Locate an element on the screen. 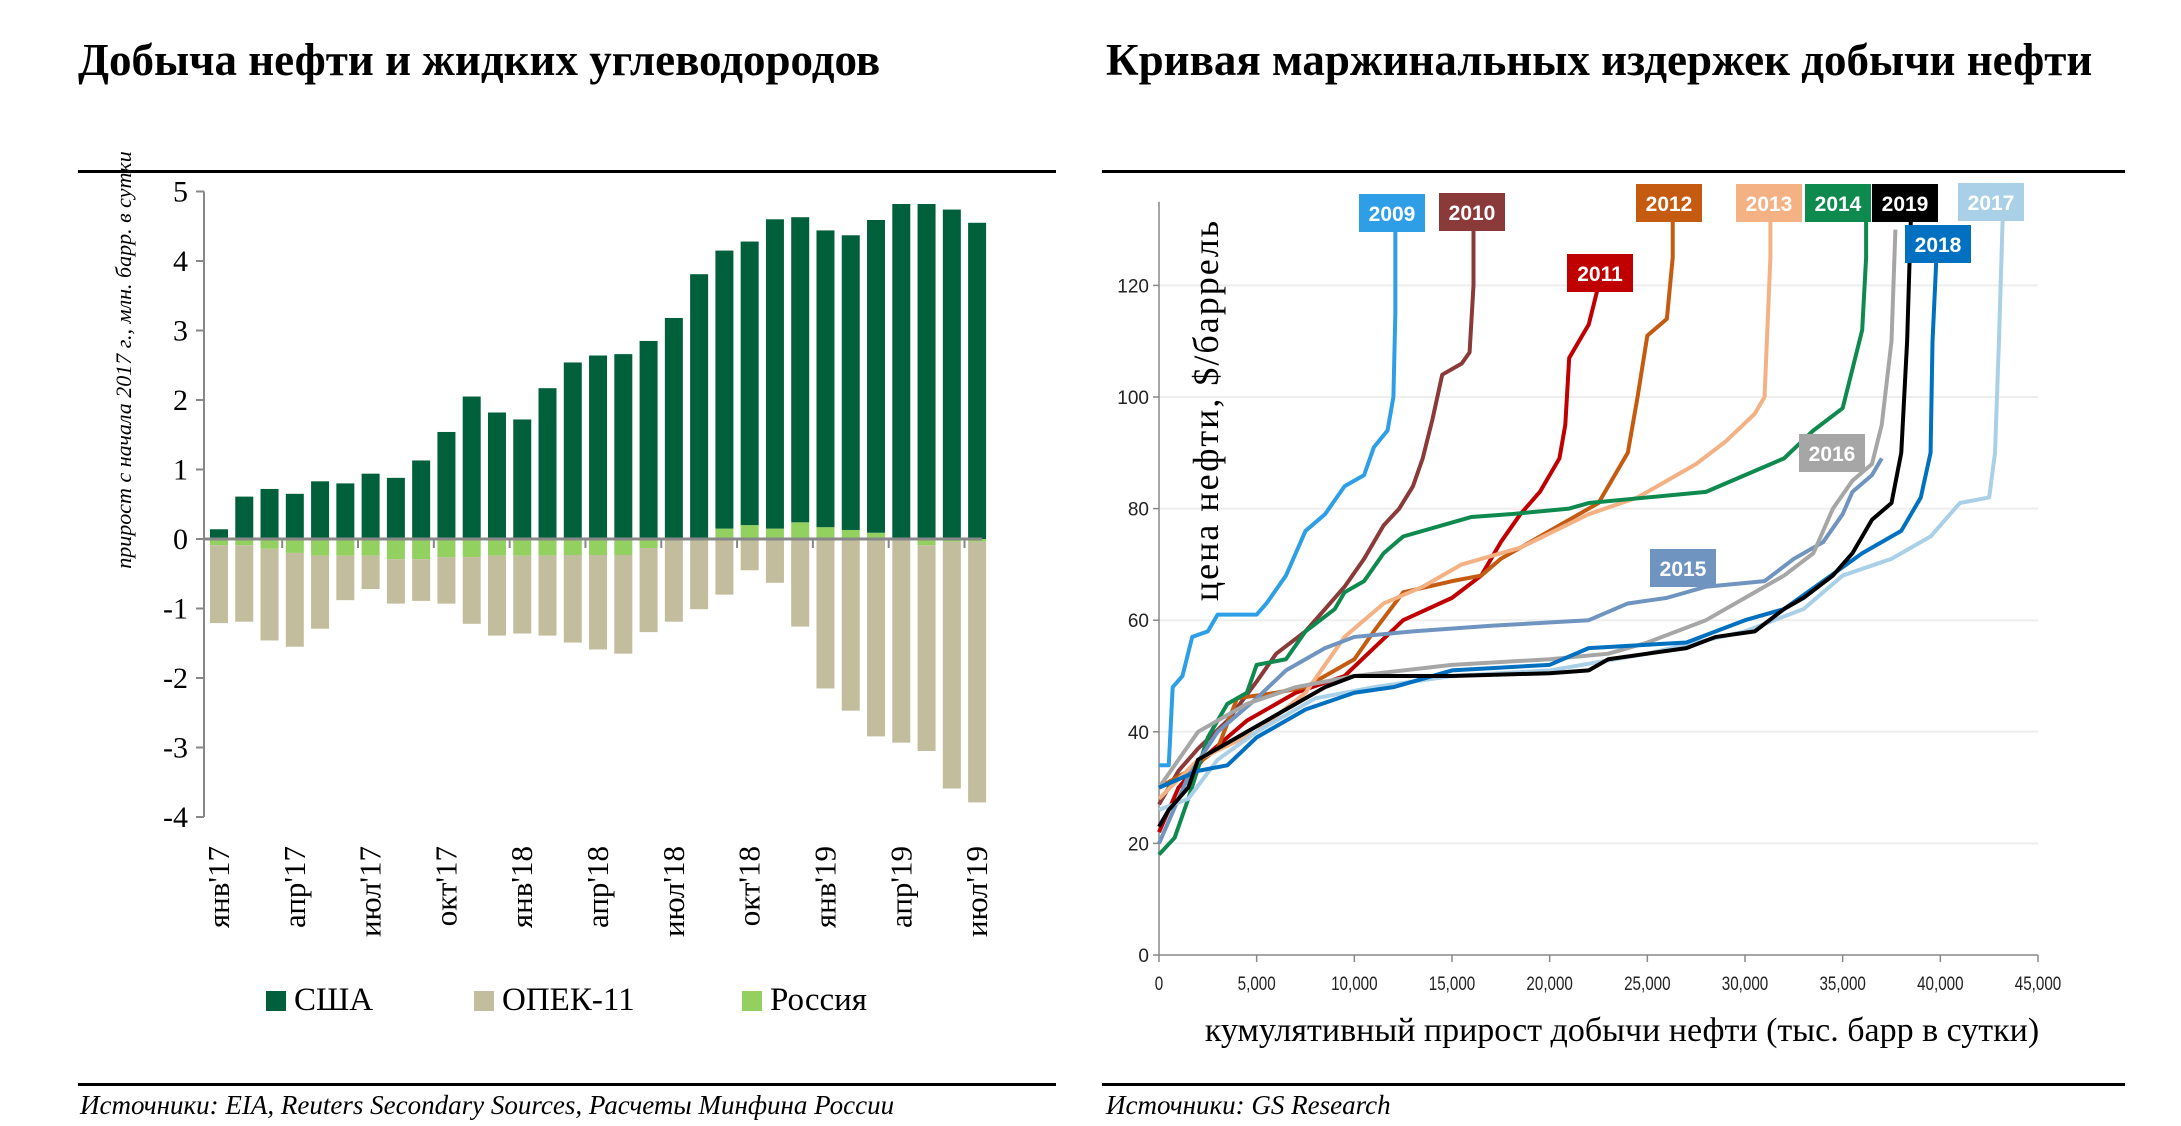 Image resolution: width=2181 pixels, height=1126 pixels. x-tick-label: 20,000 is located at coordinates (1549, 983).